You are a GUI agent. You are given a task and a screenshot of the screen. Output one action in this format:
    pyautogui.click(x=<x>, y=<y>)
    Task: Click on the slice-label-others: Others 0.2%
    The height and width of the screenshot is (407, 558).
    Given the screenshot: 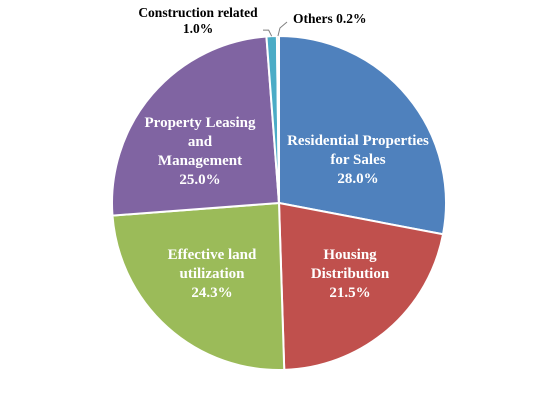 What is the action you would take?
    pyautogui.click(x=330, y=18)
    